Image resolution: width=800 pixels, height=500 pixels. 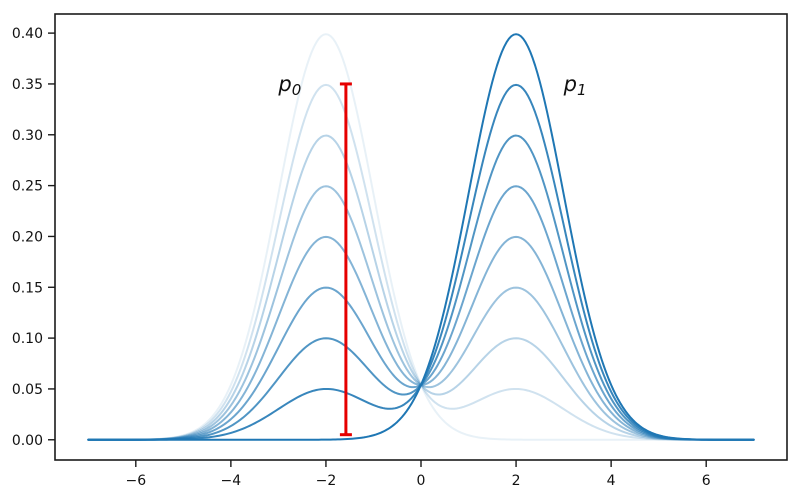 I want to click on y-axis-tick-label: 0.25, so click(x=27, y=187).